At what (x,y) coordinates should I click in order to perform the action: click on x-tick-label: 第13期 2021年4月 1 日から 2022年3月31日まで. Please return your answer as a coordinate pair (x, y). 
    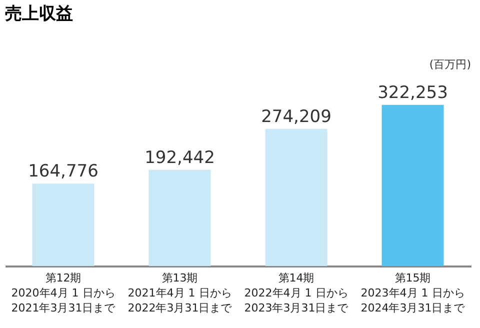
    Looking at the image, I should click on (180, 293).